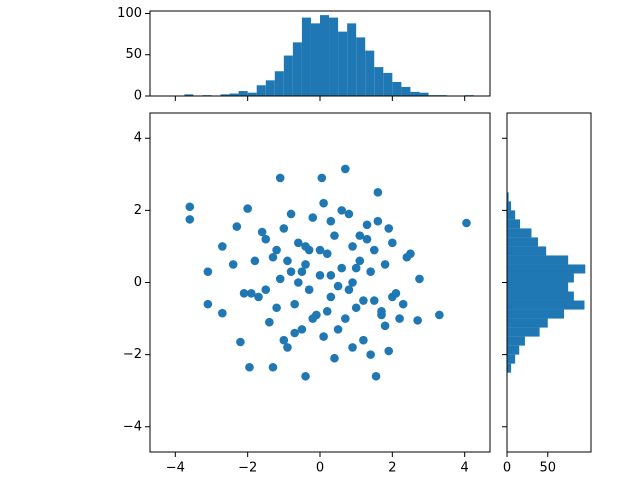 The width and height of the screenshot is (640, 480). Describe the element at coordinates (129, 13) in the screenshot. I see `y-tick-label: 100` at that location.